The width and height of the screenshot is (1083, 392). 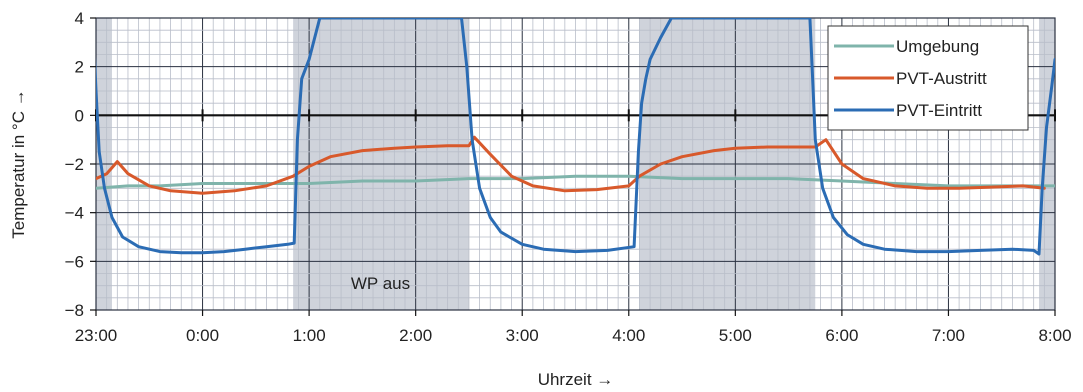 What do you see at coordinates (18, 163) in the screenshot?
I see `y-axis-title: Temperatur in °C →` at bounding box center [18, 163].